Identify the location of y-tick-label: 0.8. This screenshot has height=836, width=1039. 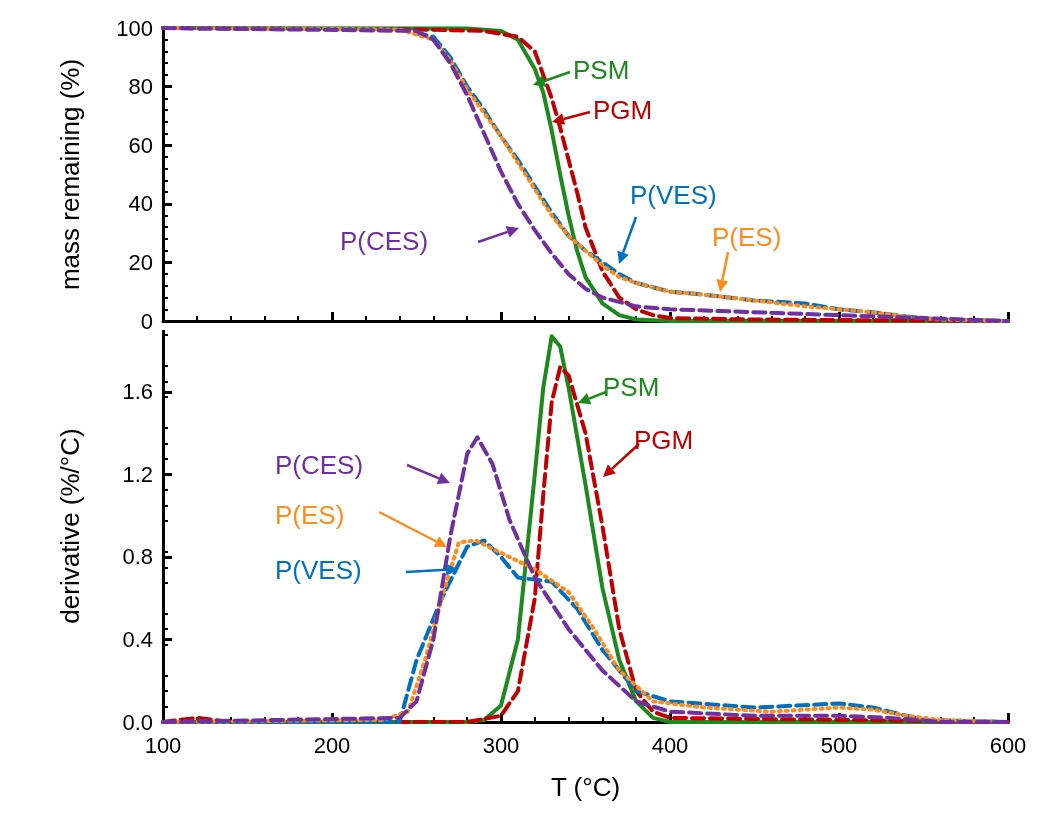
(137, 557).